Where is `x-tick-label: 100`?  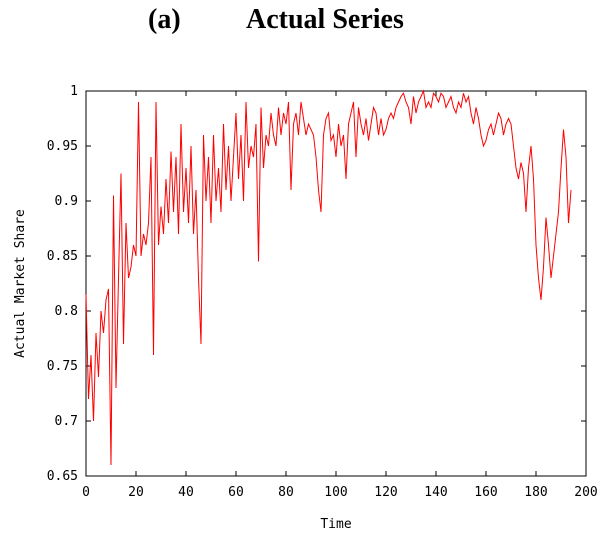 x-tick-label: 100 is located at coordinates (335, 492).